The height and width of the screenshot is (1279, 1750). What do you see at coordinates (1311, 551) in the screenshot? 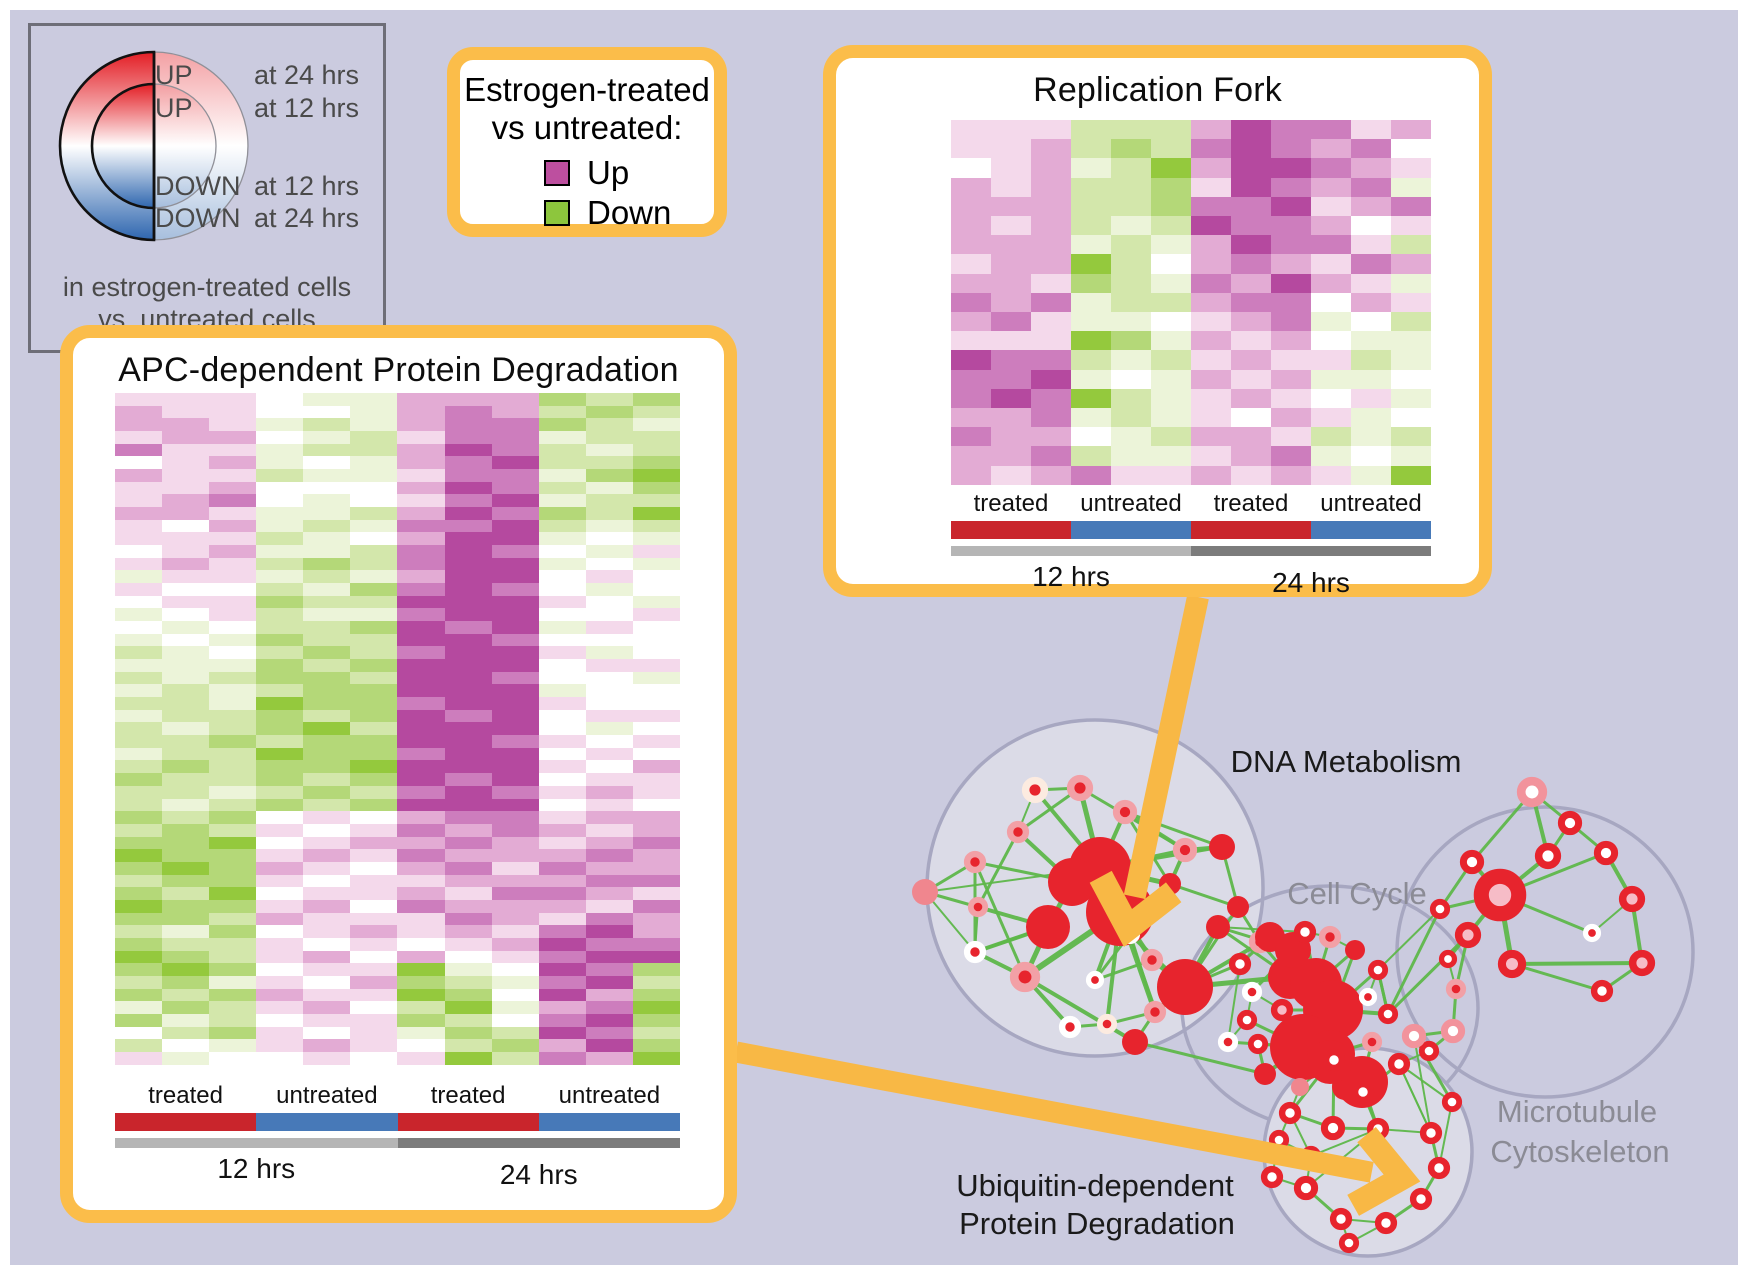
I see `timebar-24-hrs` at bounding box center [1311, 551].